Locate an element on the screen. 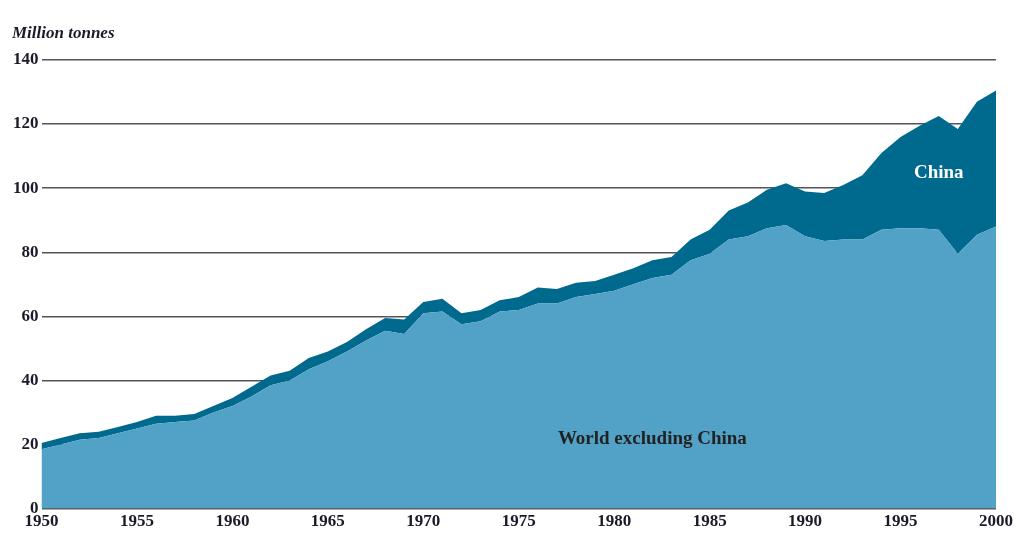 Image resolution: width=1018 pixels, height=539 pixels. x-tick-label: 1995 is located at coordinates (900, 521).